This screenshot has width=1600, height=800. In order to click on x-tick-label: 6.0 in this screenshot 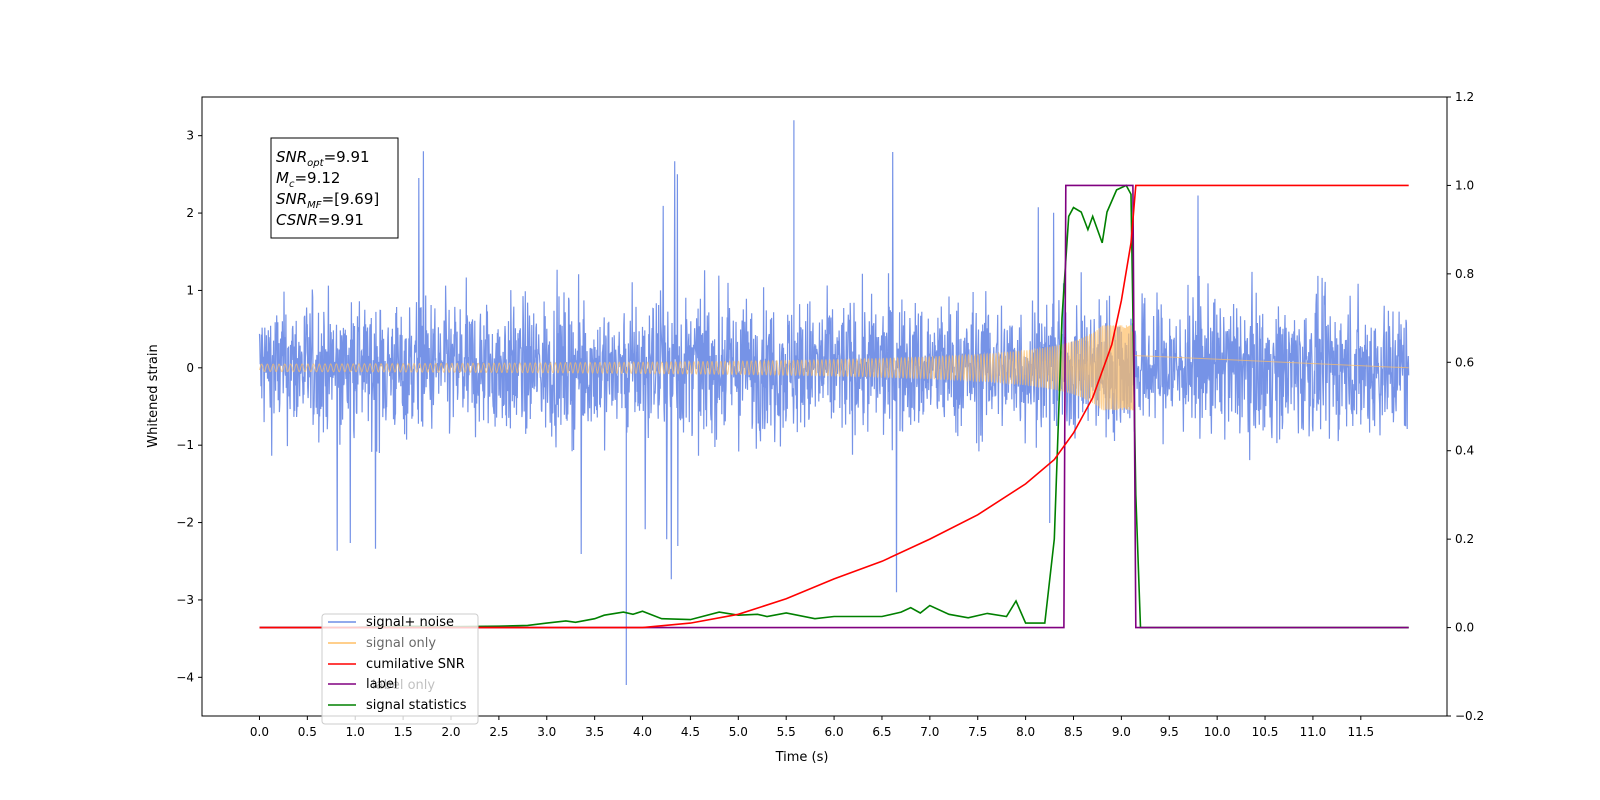, I will do `click(834, 732)`.